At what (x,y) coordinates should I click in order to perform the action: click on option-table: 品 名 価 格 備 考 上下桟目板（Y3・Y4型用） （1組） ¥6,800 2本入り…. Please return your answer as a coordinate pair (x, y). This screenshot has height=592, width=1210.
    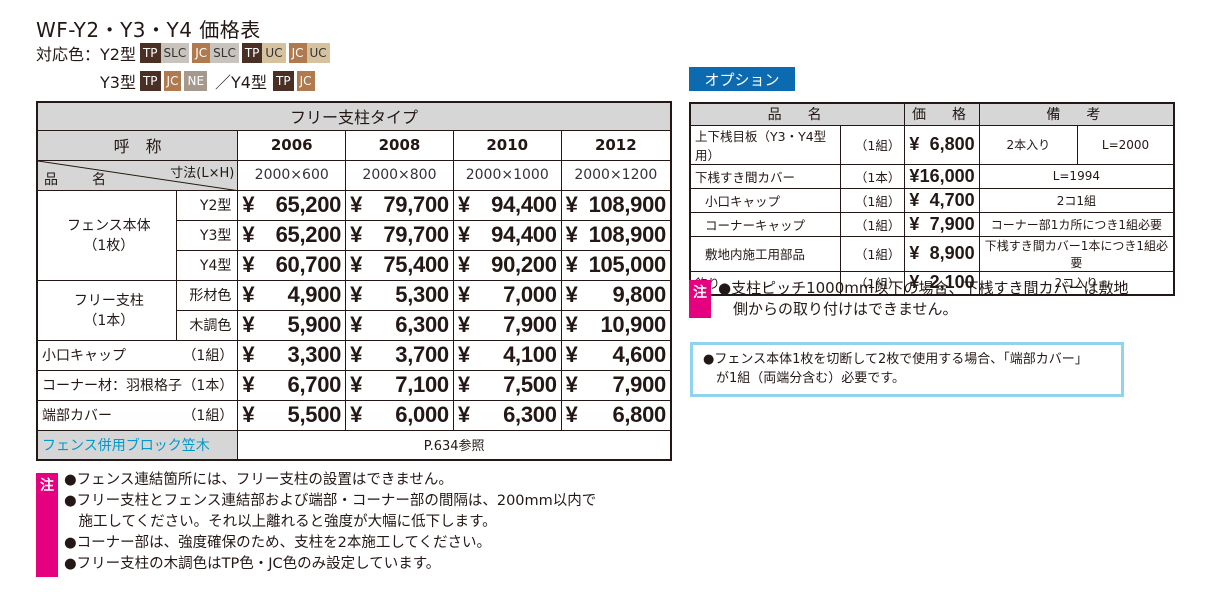
    Looking at the image, I should click on (932, 199).